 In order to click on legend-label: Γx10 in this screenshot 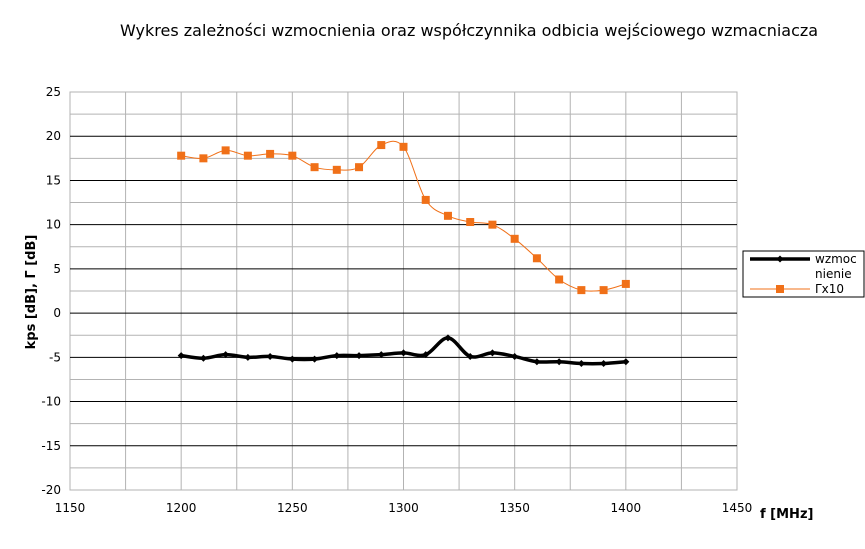, I will do `click(829, 289)`.